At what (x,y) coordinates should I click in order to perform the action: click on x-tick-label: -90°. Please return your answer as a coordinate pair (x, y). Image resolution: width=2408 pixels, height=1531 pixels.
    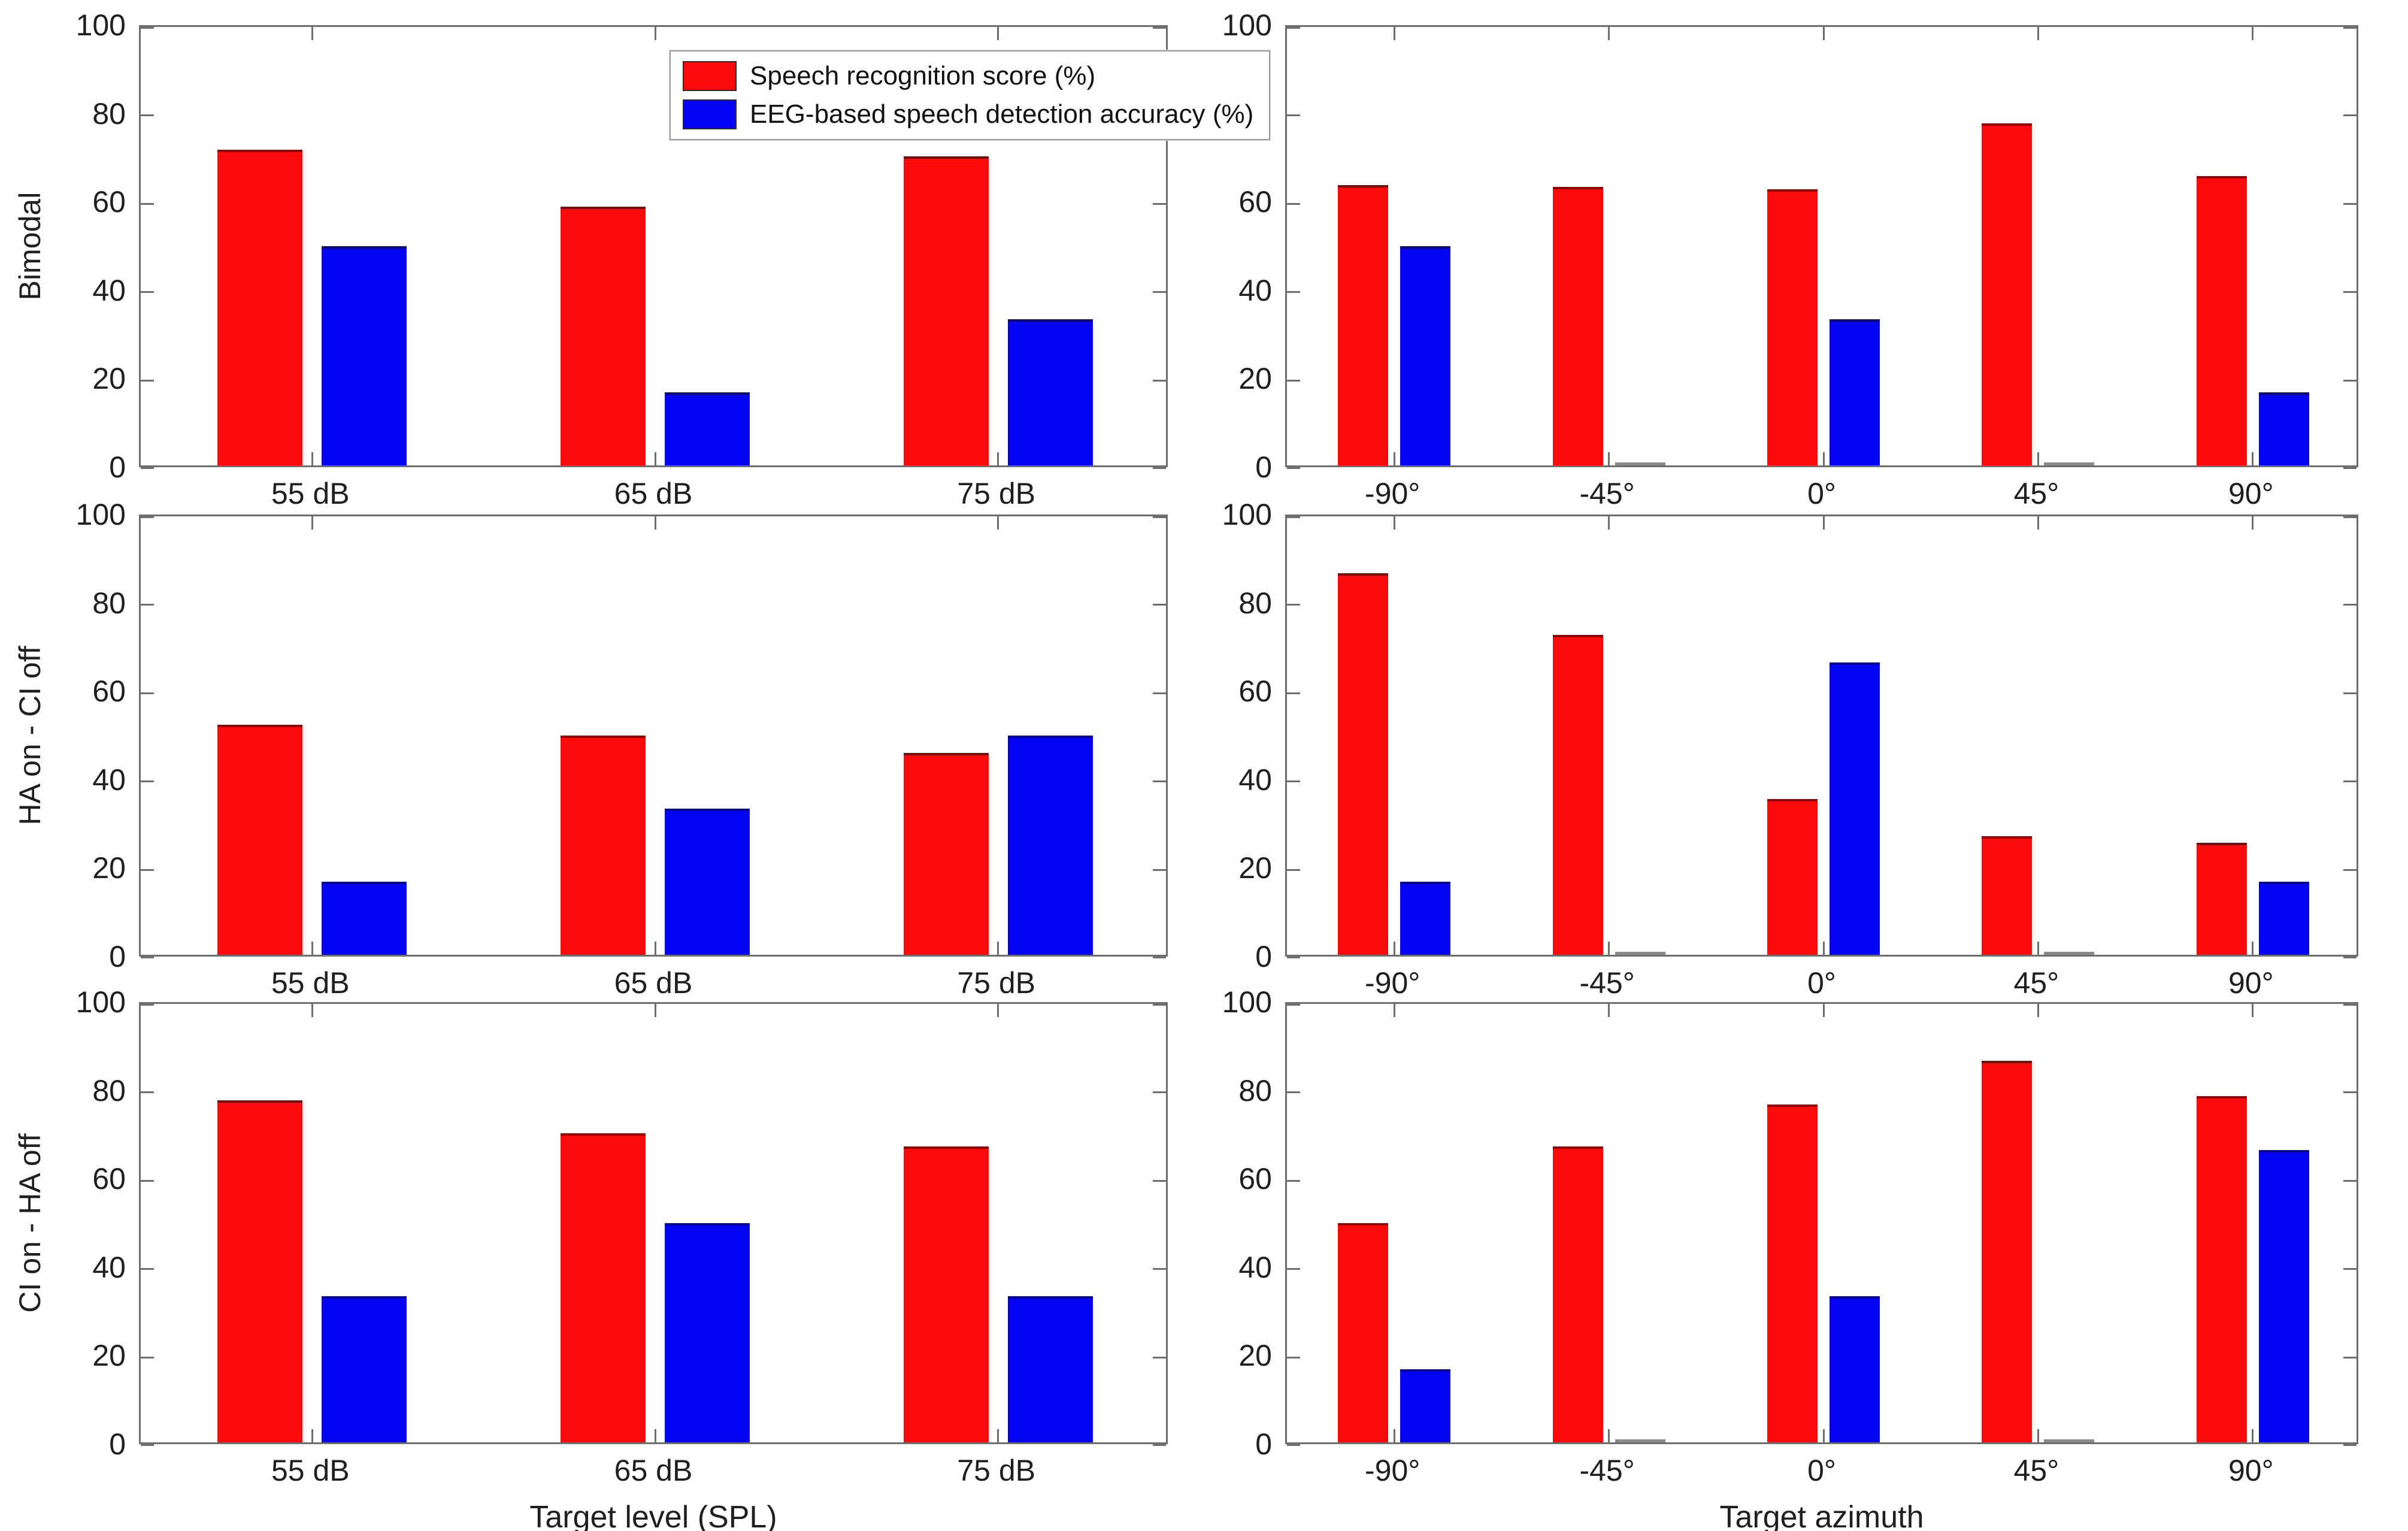
    Looking at the image, I should click on (1392, 1471).